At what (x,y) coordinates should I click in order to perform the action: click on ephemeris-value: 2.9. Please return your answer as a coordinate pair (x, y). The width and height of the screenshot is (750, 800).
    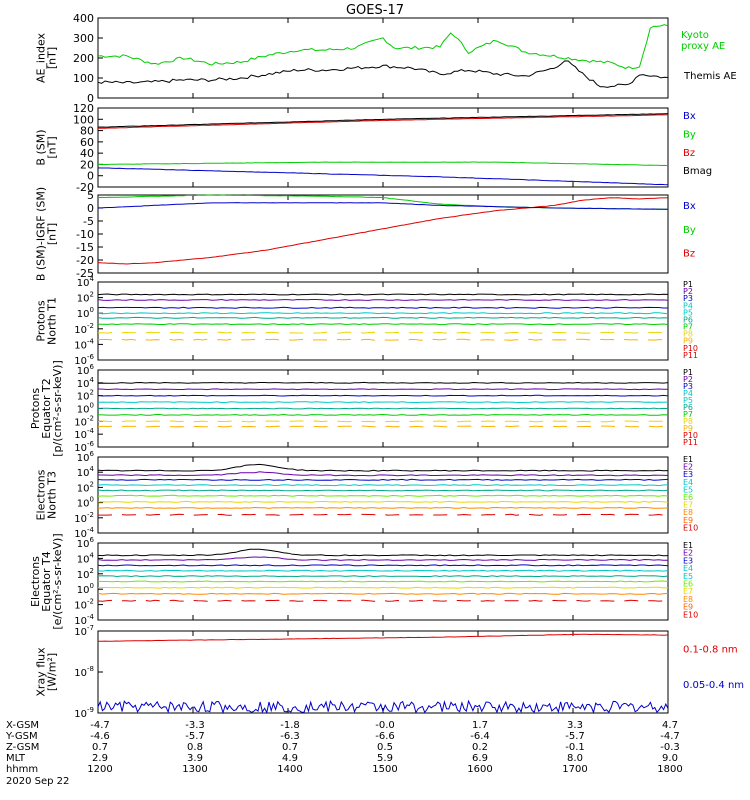
    Looking at the image, I should click on (100, 758).